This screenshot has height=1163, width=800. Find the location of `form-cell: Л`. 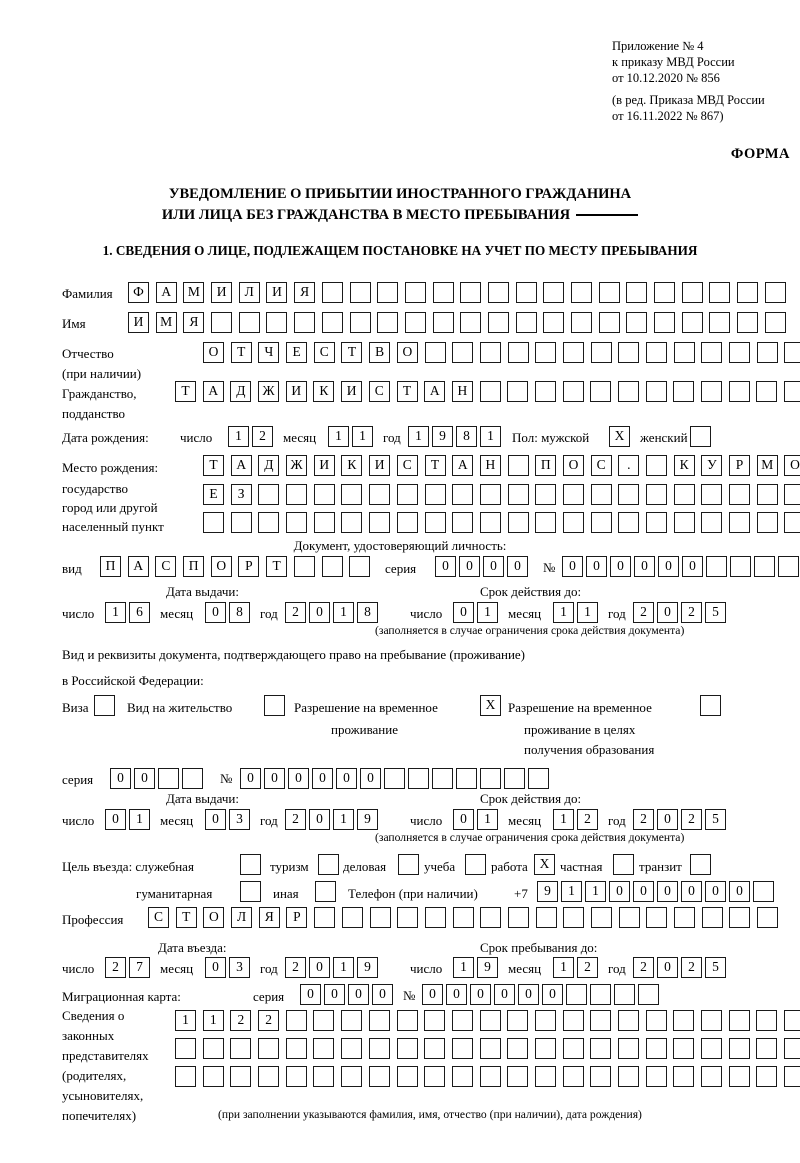

form-cell: Л is located at coordinates (249, 292).